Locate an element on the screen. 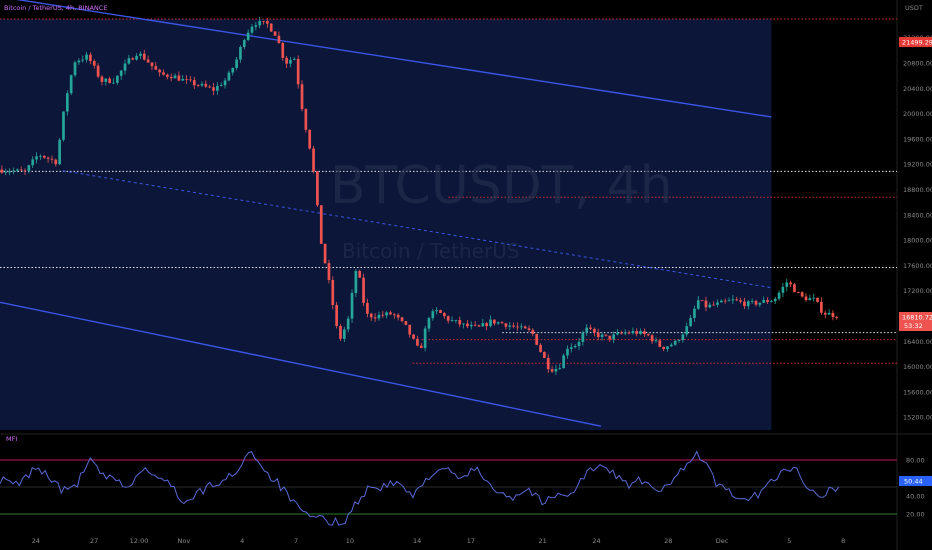 The width and height of the screenshot is (932, 550). price-tick-label: 16400.00 is located at coordinates (917, 342).